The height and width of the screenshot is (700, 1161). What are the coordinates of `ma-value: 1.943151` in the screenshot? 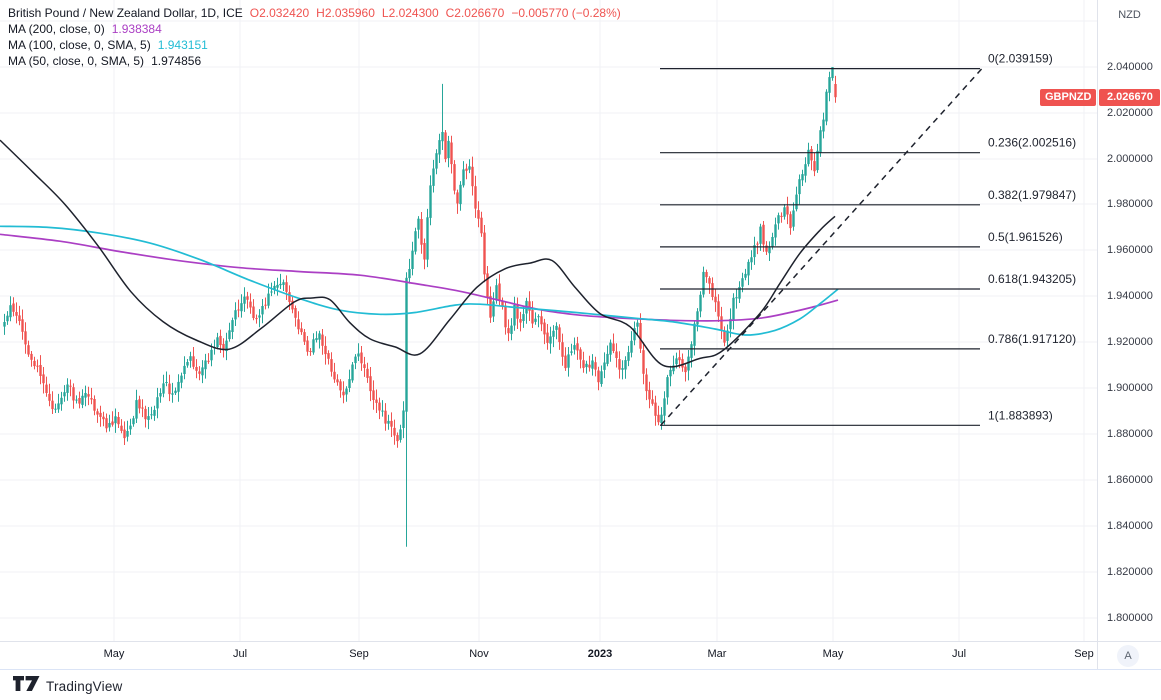 It's located at (182, 45).